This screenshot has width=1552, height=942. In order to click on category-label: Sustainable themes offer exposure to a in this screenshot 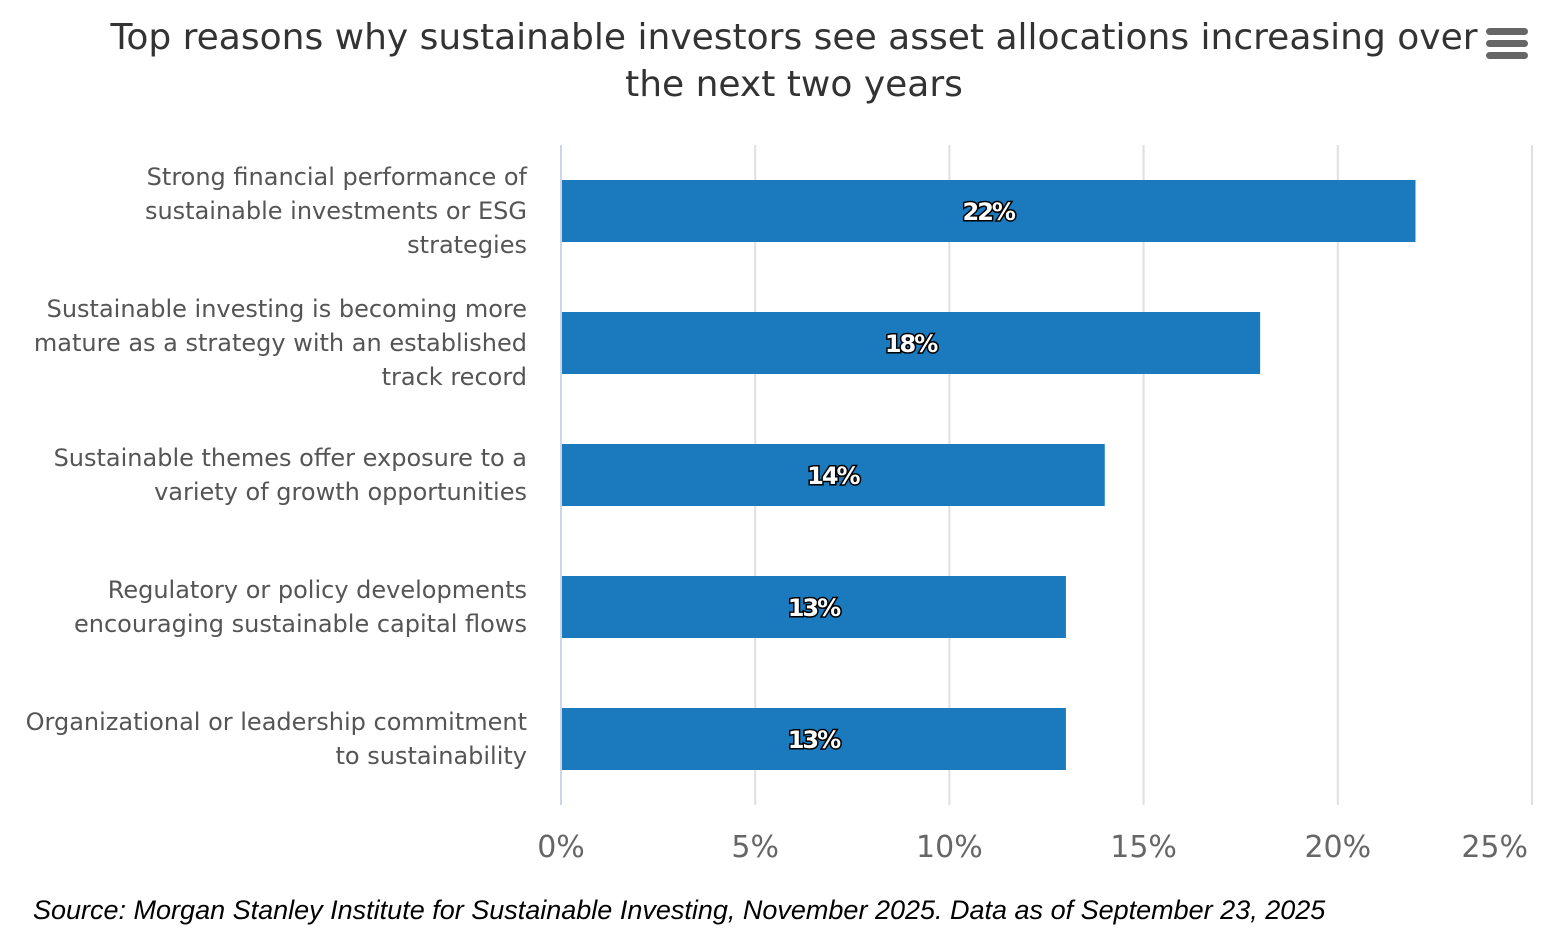, I will do `click(290, 458)`.